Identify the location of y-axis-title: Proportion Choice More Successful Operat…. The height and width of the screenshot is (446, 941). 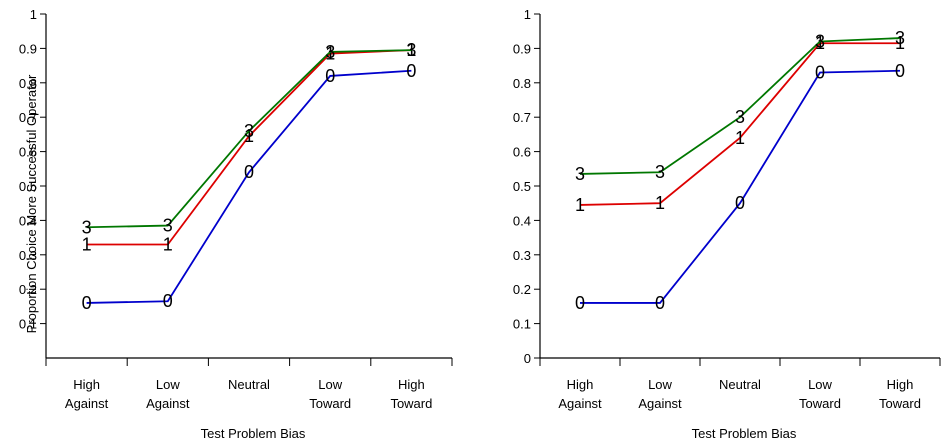
(31, 203).